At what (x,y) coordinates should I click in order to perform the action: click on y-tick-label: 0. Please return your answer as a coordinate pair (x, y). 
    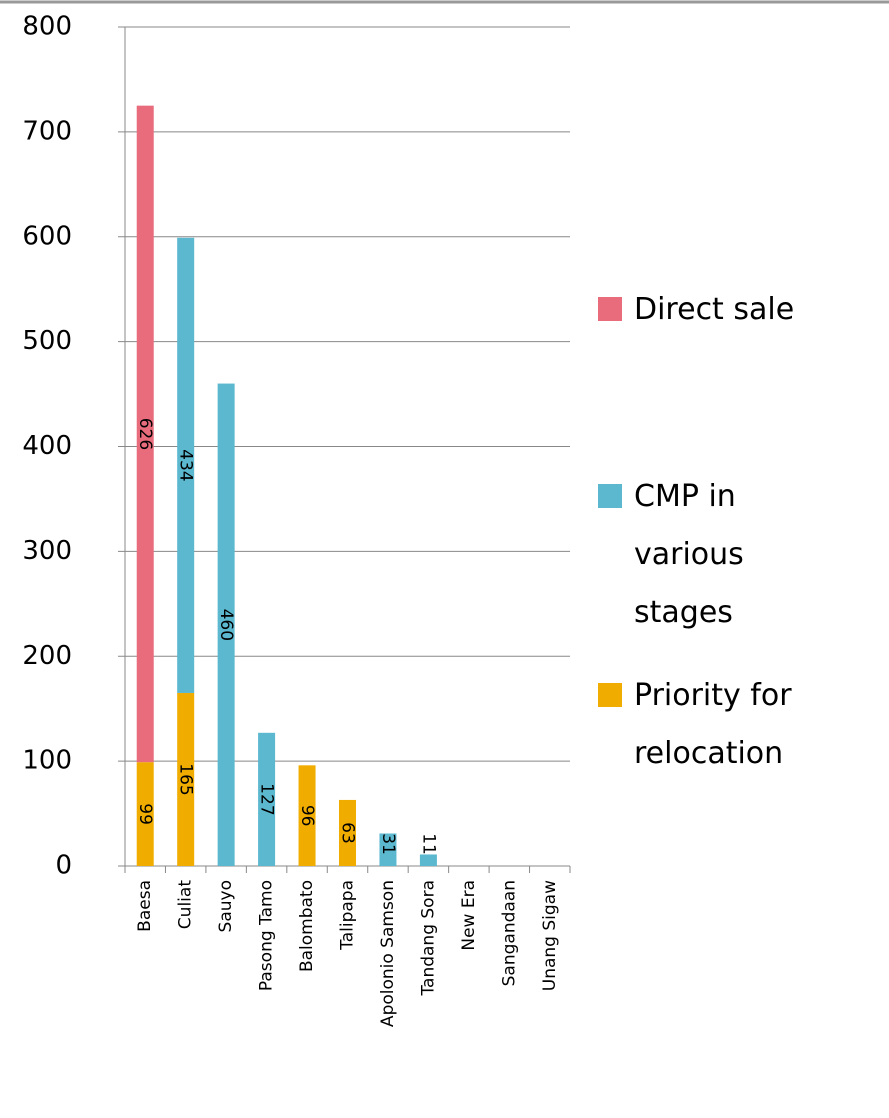
    Looking at the image, I should click on (63, 866).